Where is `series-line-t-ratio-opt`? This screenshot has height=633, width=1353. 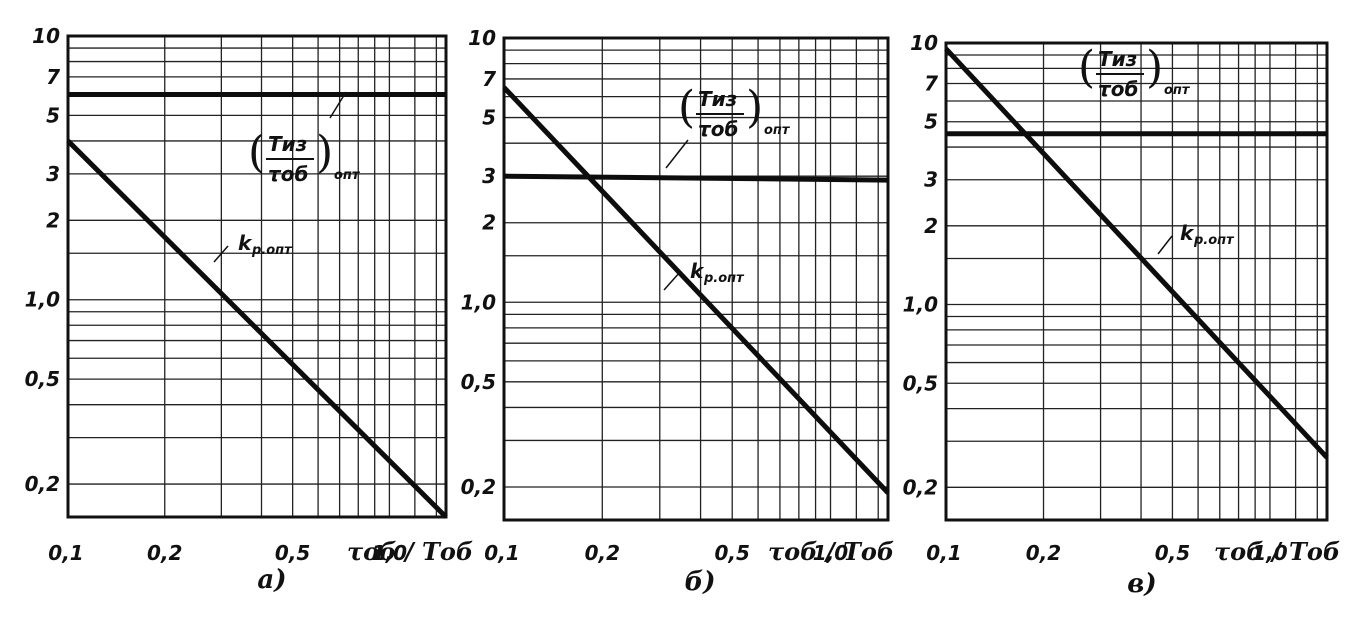 series-line-t-ratio-opt is located at coordinates (696, 178).